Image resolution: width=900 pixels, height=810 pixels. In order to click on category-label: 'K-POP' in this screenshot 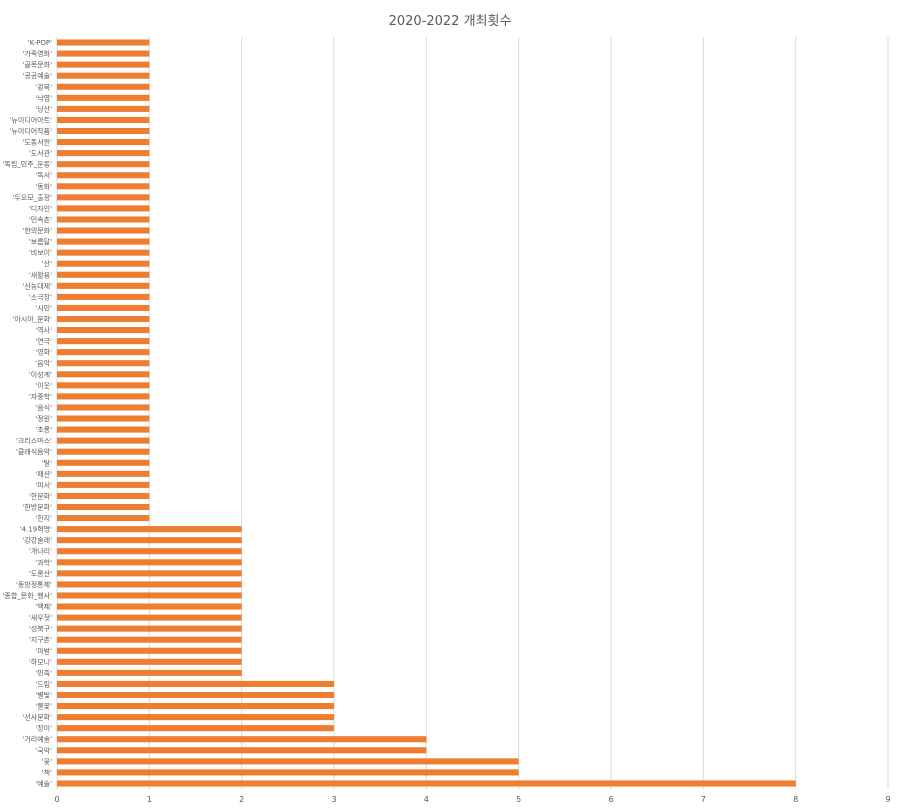, I will do `click(40, 43)`.